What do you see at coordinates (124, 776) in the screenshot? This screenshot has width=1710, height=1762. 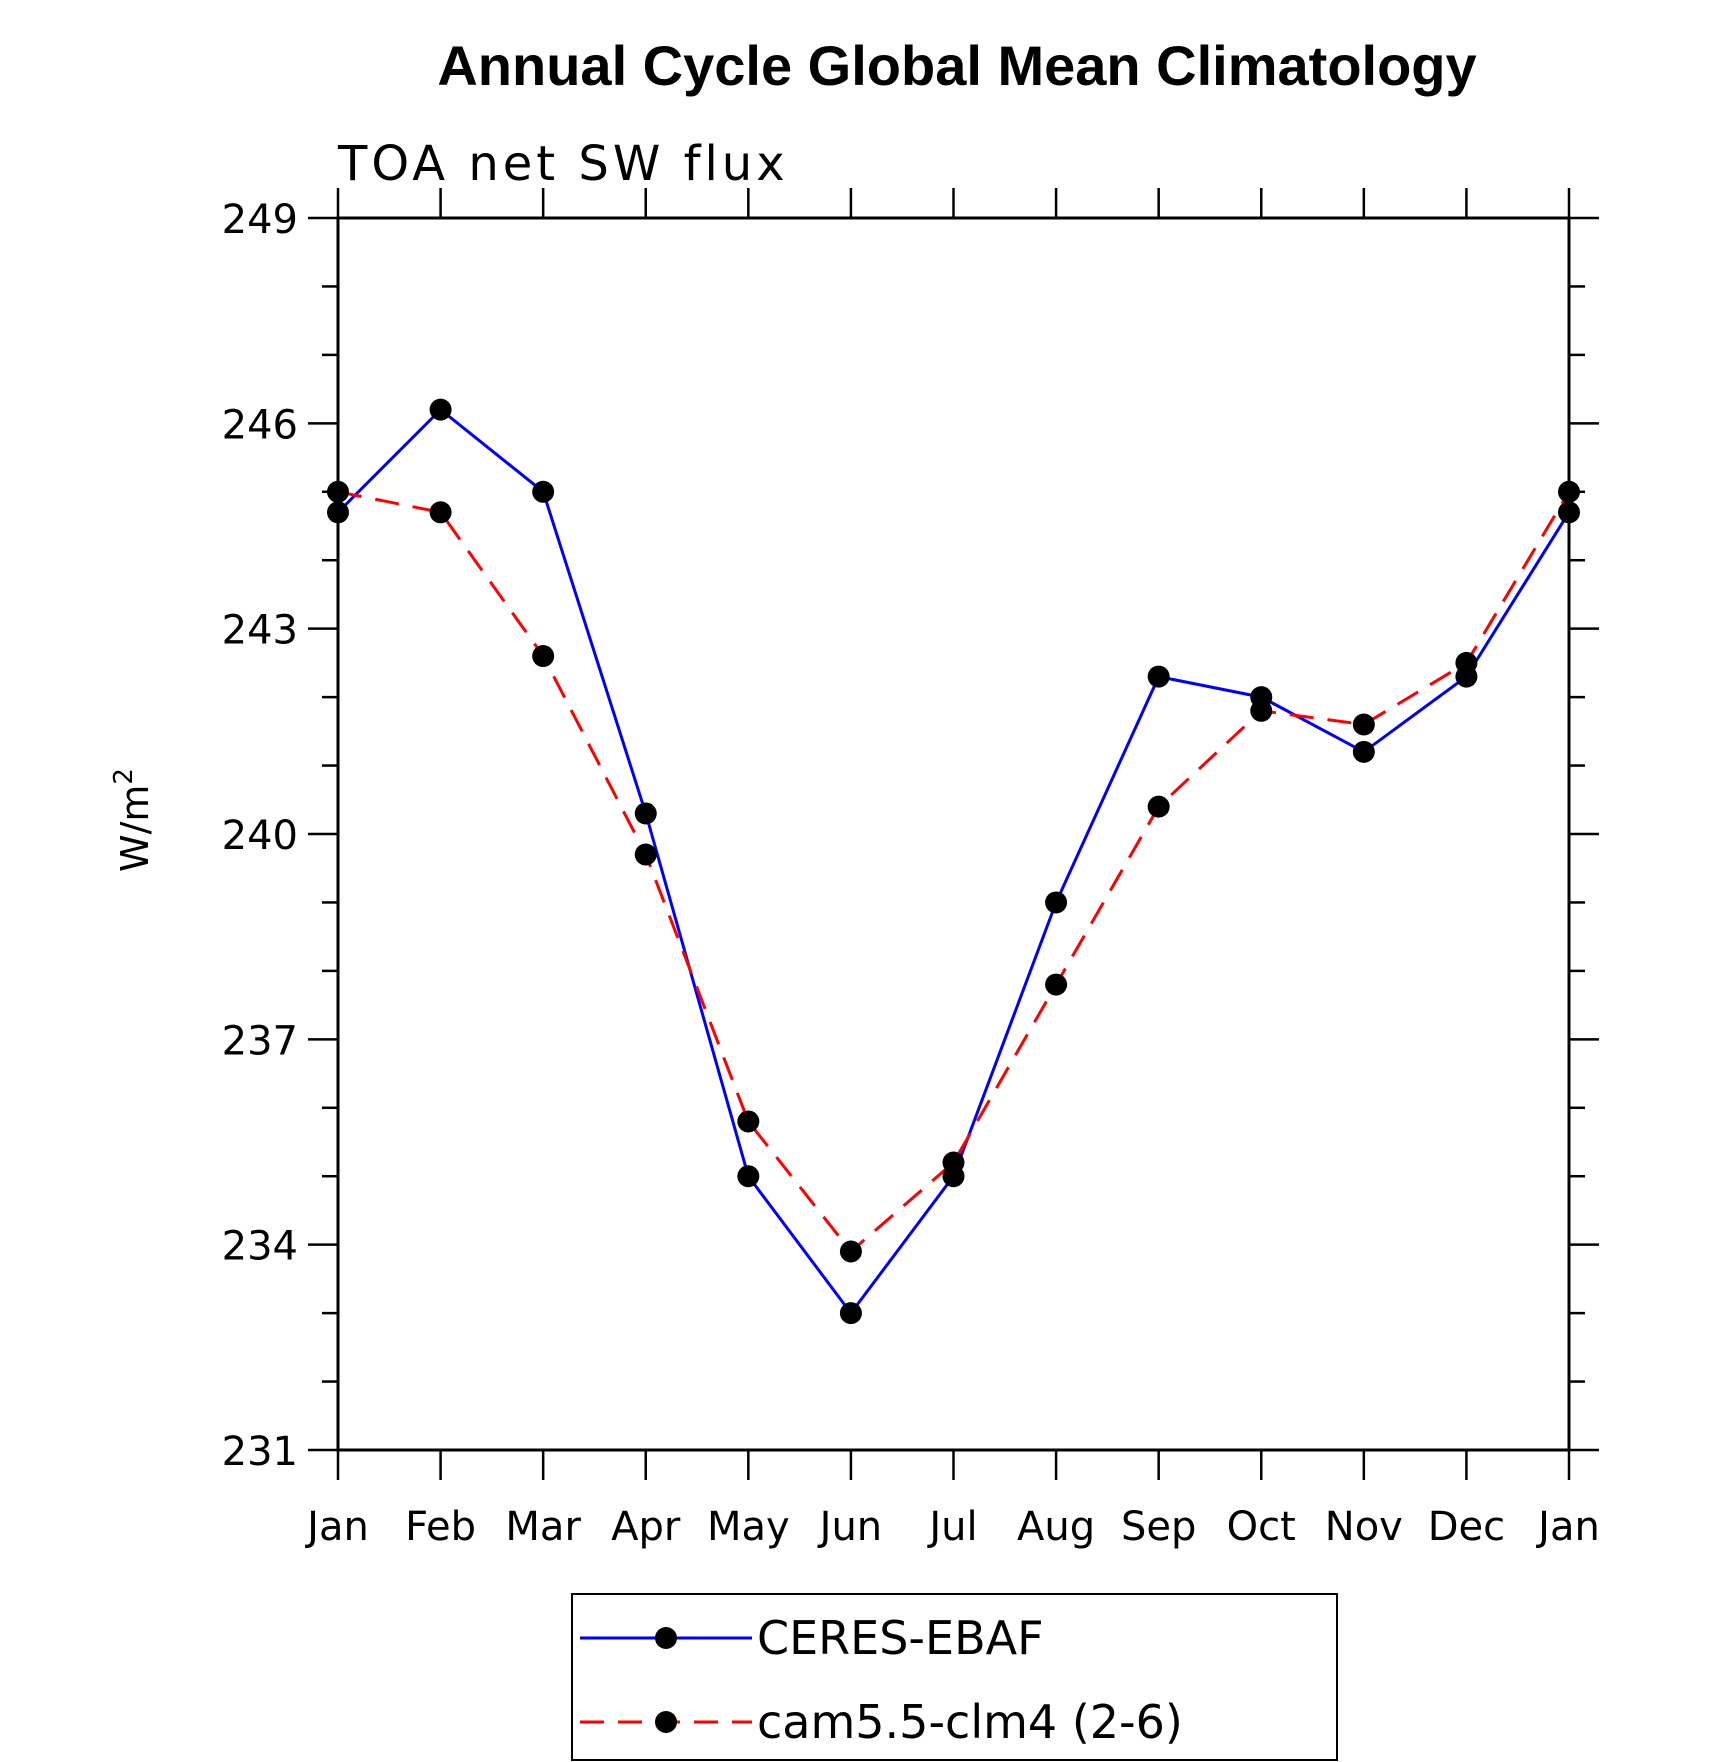 I see `y-axis-label-superscript: 2` at bounding box center [124, 776].